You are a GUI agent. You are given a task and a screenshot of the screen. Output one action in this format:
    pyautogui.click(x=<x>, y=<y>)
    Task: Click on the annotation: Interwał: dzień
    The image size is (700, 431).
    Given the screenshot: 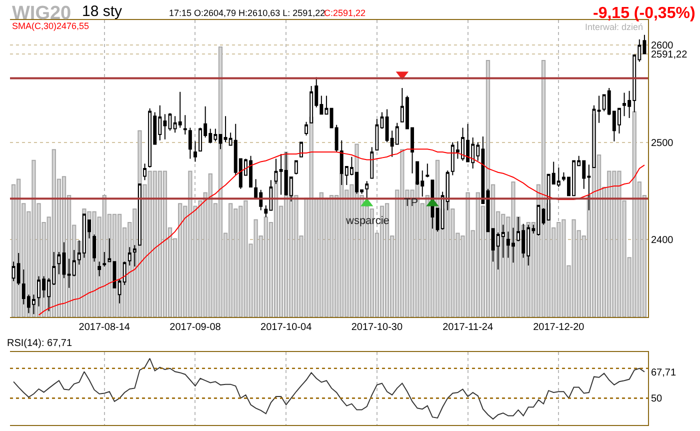 What is the action you would take?
    pyautogui.click(x=614, y=27)
    